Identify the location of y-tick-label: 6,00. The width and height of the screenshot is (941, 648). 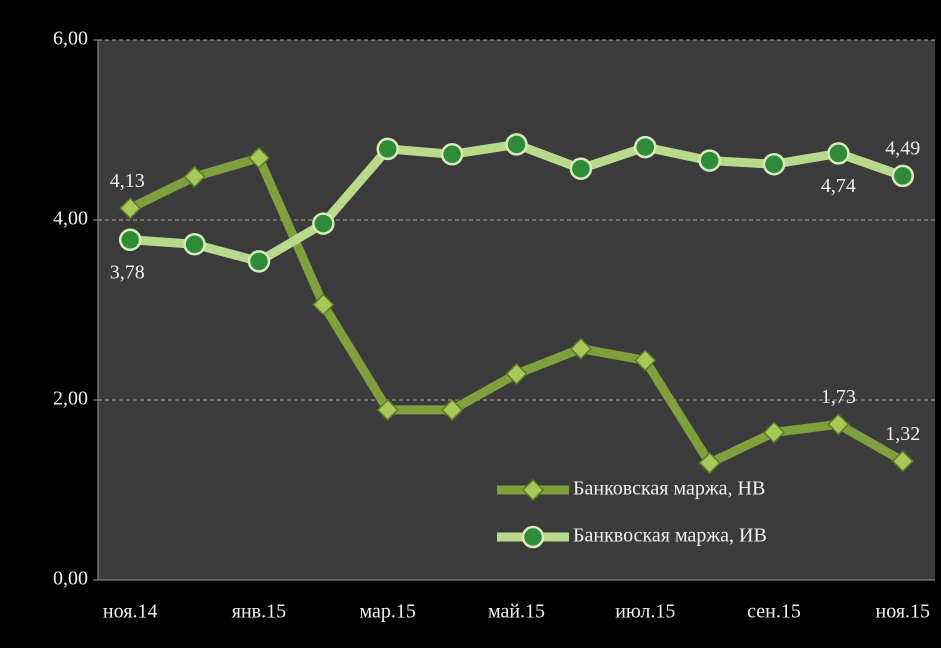
(70, 39).